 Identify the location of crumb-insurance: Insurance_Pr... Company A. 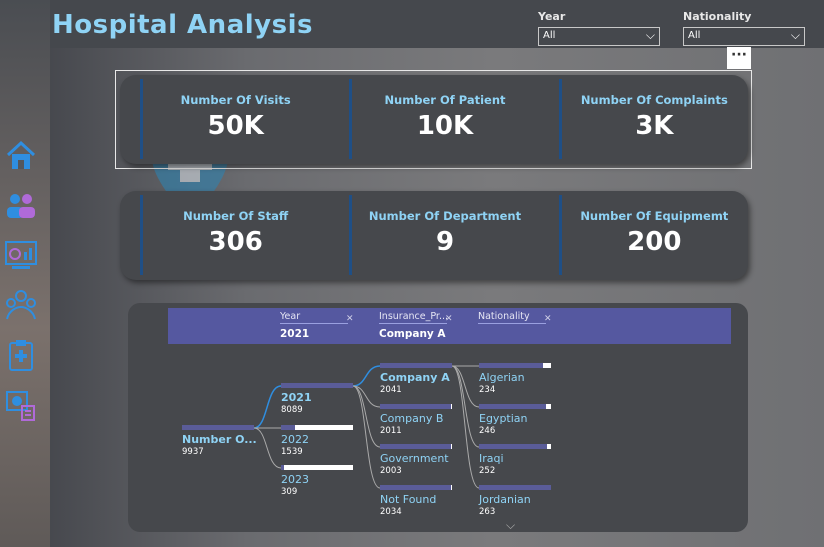
(414, 325).